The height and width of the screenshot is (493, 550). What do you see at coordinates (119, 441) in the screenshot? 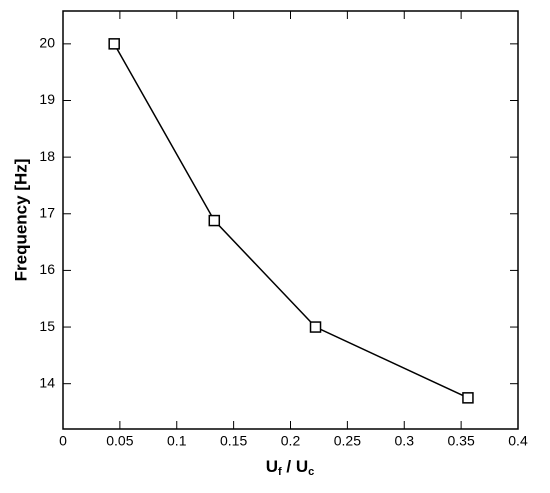
I see `x-tick-label: 0.05` at bounding box center [119, 441].